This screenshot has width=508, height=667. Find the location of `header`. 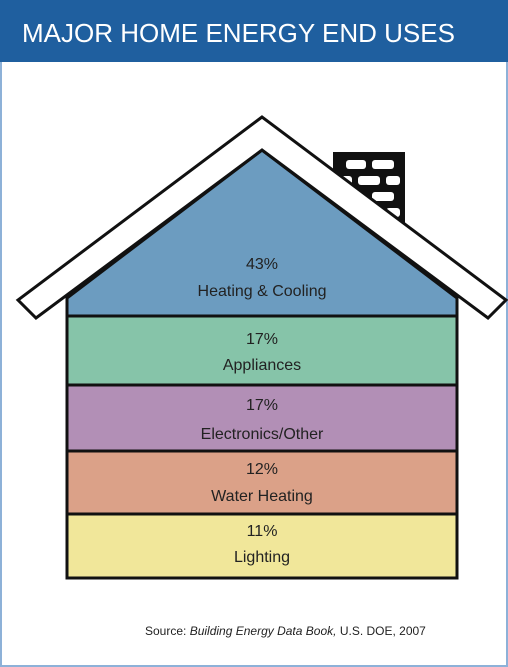

header is located at coordinates (254, 31).